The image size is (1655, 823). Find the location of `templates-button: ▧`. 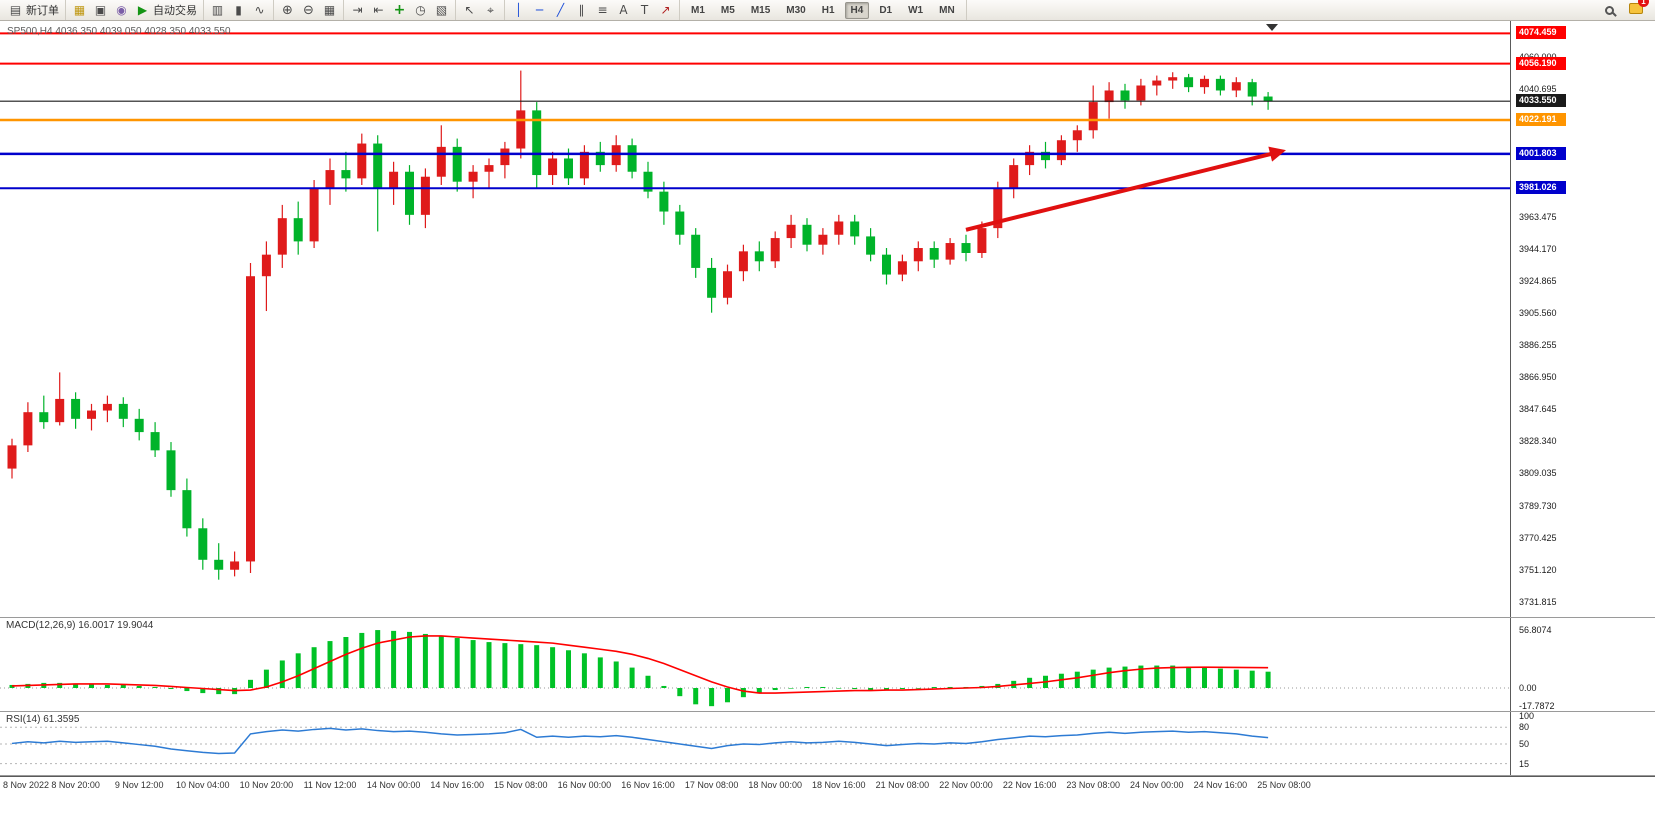

templates-button: ▧ is located at coordinates (441, 10).